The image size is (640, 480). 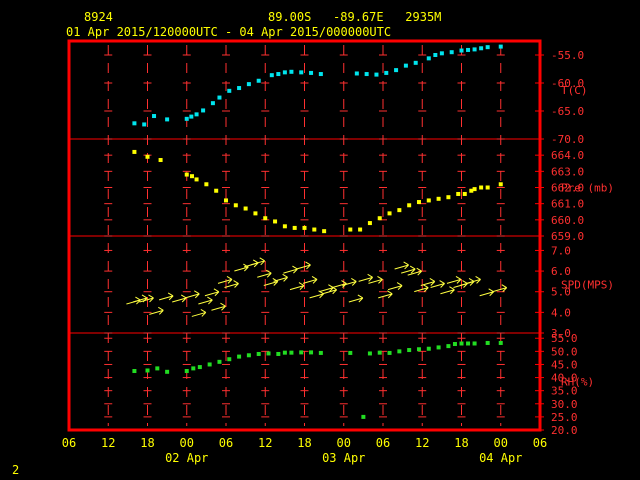 I want to click on panel-label: RH(%), so click(x=577, y=382).